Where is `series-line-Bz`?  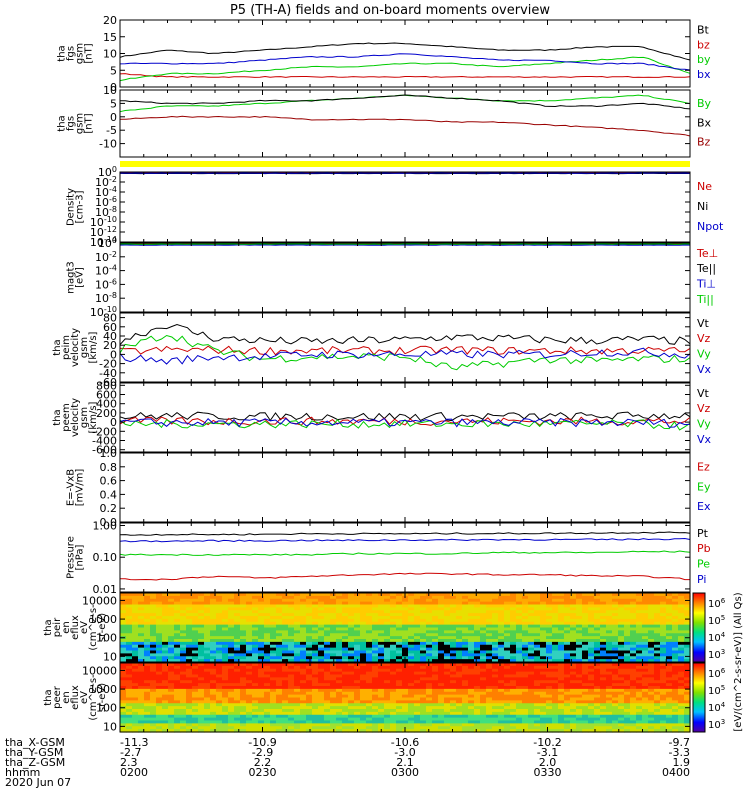
series-line-Bz is located at coordinates (405, 126).